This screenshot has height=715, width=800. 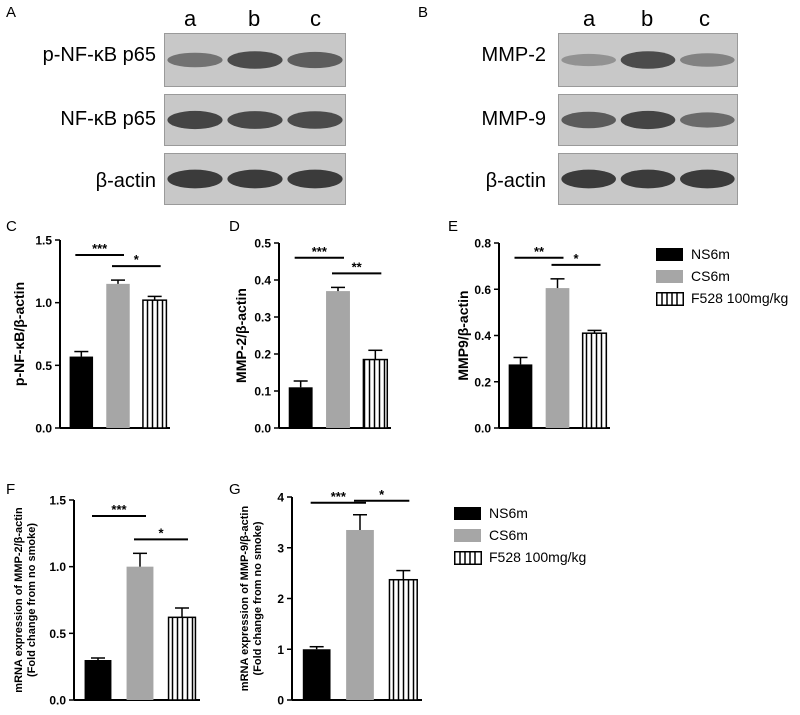 I want to click on y-axis-label-2: (Fold change from no smoke), so click(x=32, y=600).